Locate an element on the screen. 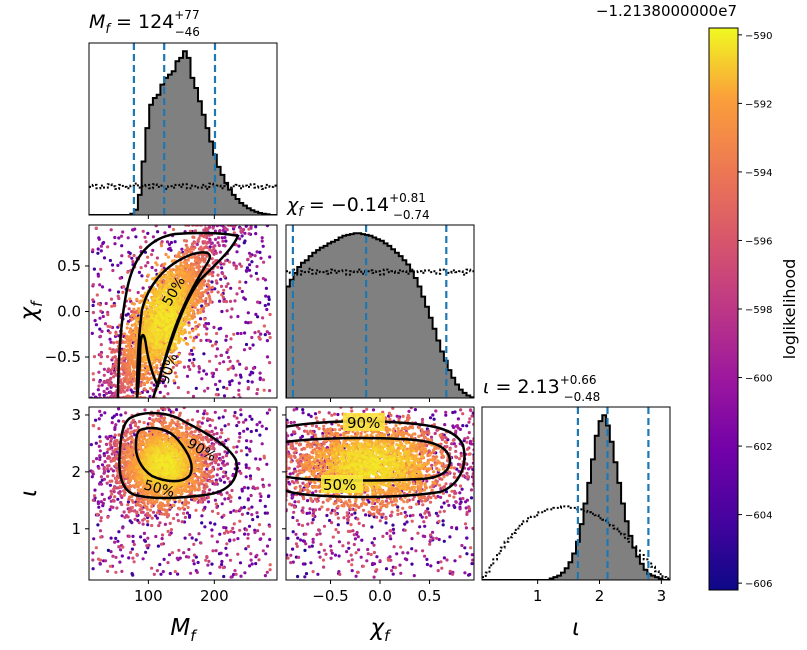  hist-bar-Mf is located at coordinates (200, 158).